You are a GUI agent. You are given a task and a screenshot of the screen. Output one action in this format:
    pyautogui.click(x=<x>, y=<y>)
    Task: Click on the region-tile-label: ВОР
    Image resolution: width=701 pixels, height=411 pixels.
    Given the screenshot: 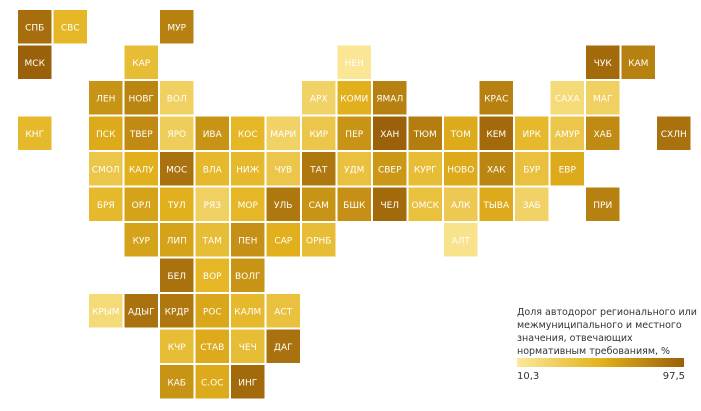 What is the action you would take?
    pyautogui.click(x=212, y=277)
    